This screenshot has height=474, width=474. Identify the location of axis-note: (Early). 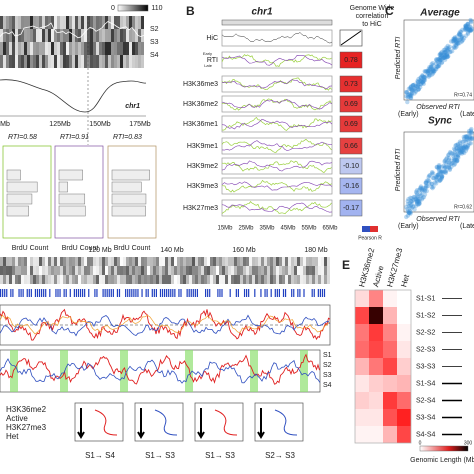
(408, 114).